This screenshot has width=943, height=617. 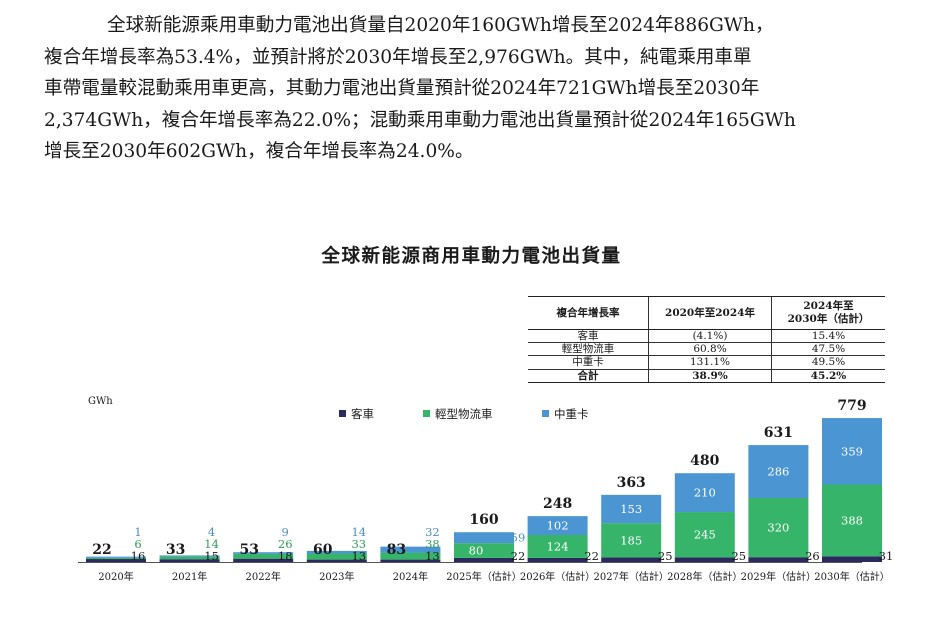 What do you see at coordinates (588, 362) in the screenshot?
I see `cagr-row-label: 中重卡` at bounding box center [588, 362].